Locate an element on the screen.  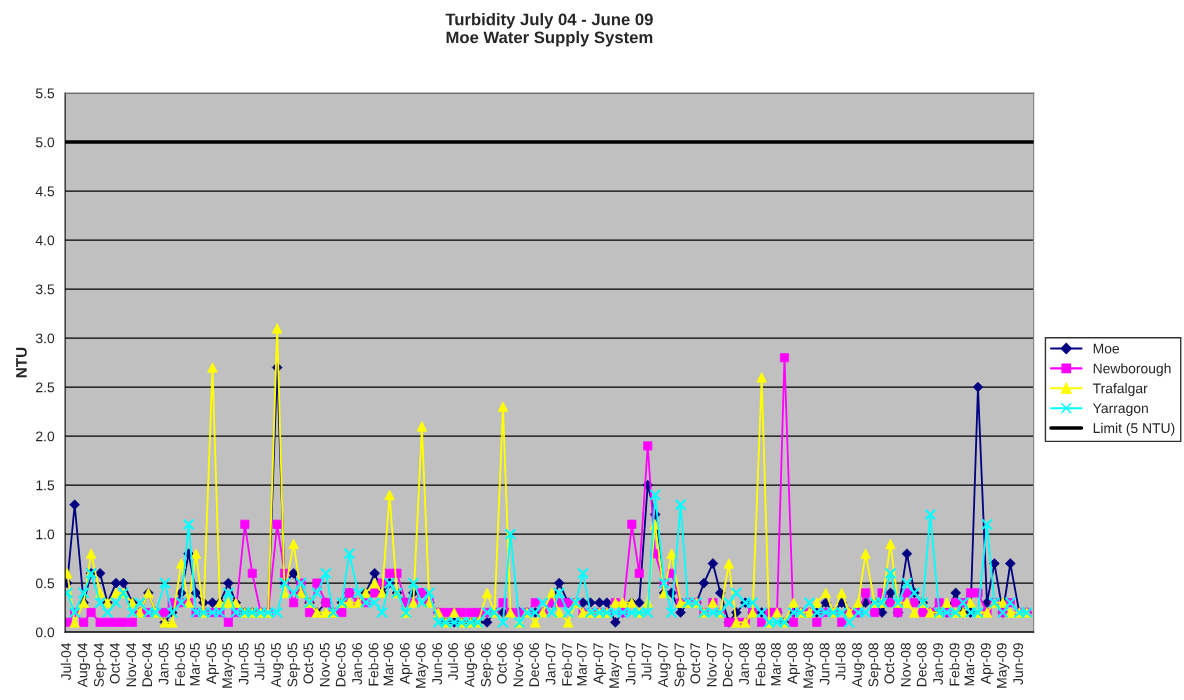
x-tick-label: Jan-06 is located at coordinates (357, 664).